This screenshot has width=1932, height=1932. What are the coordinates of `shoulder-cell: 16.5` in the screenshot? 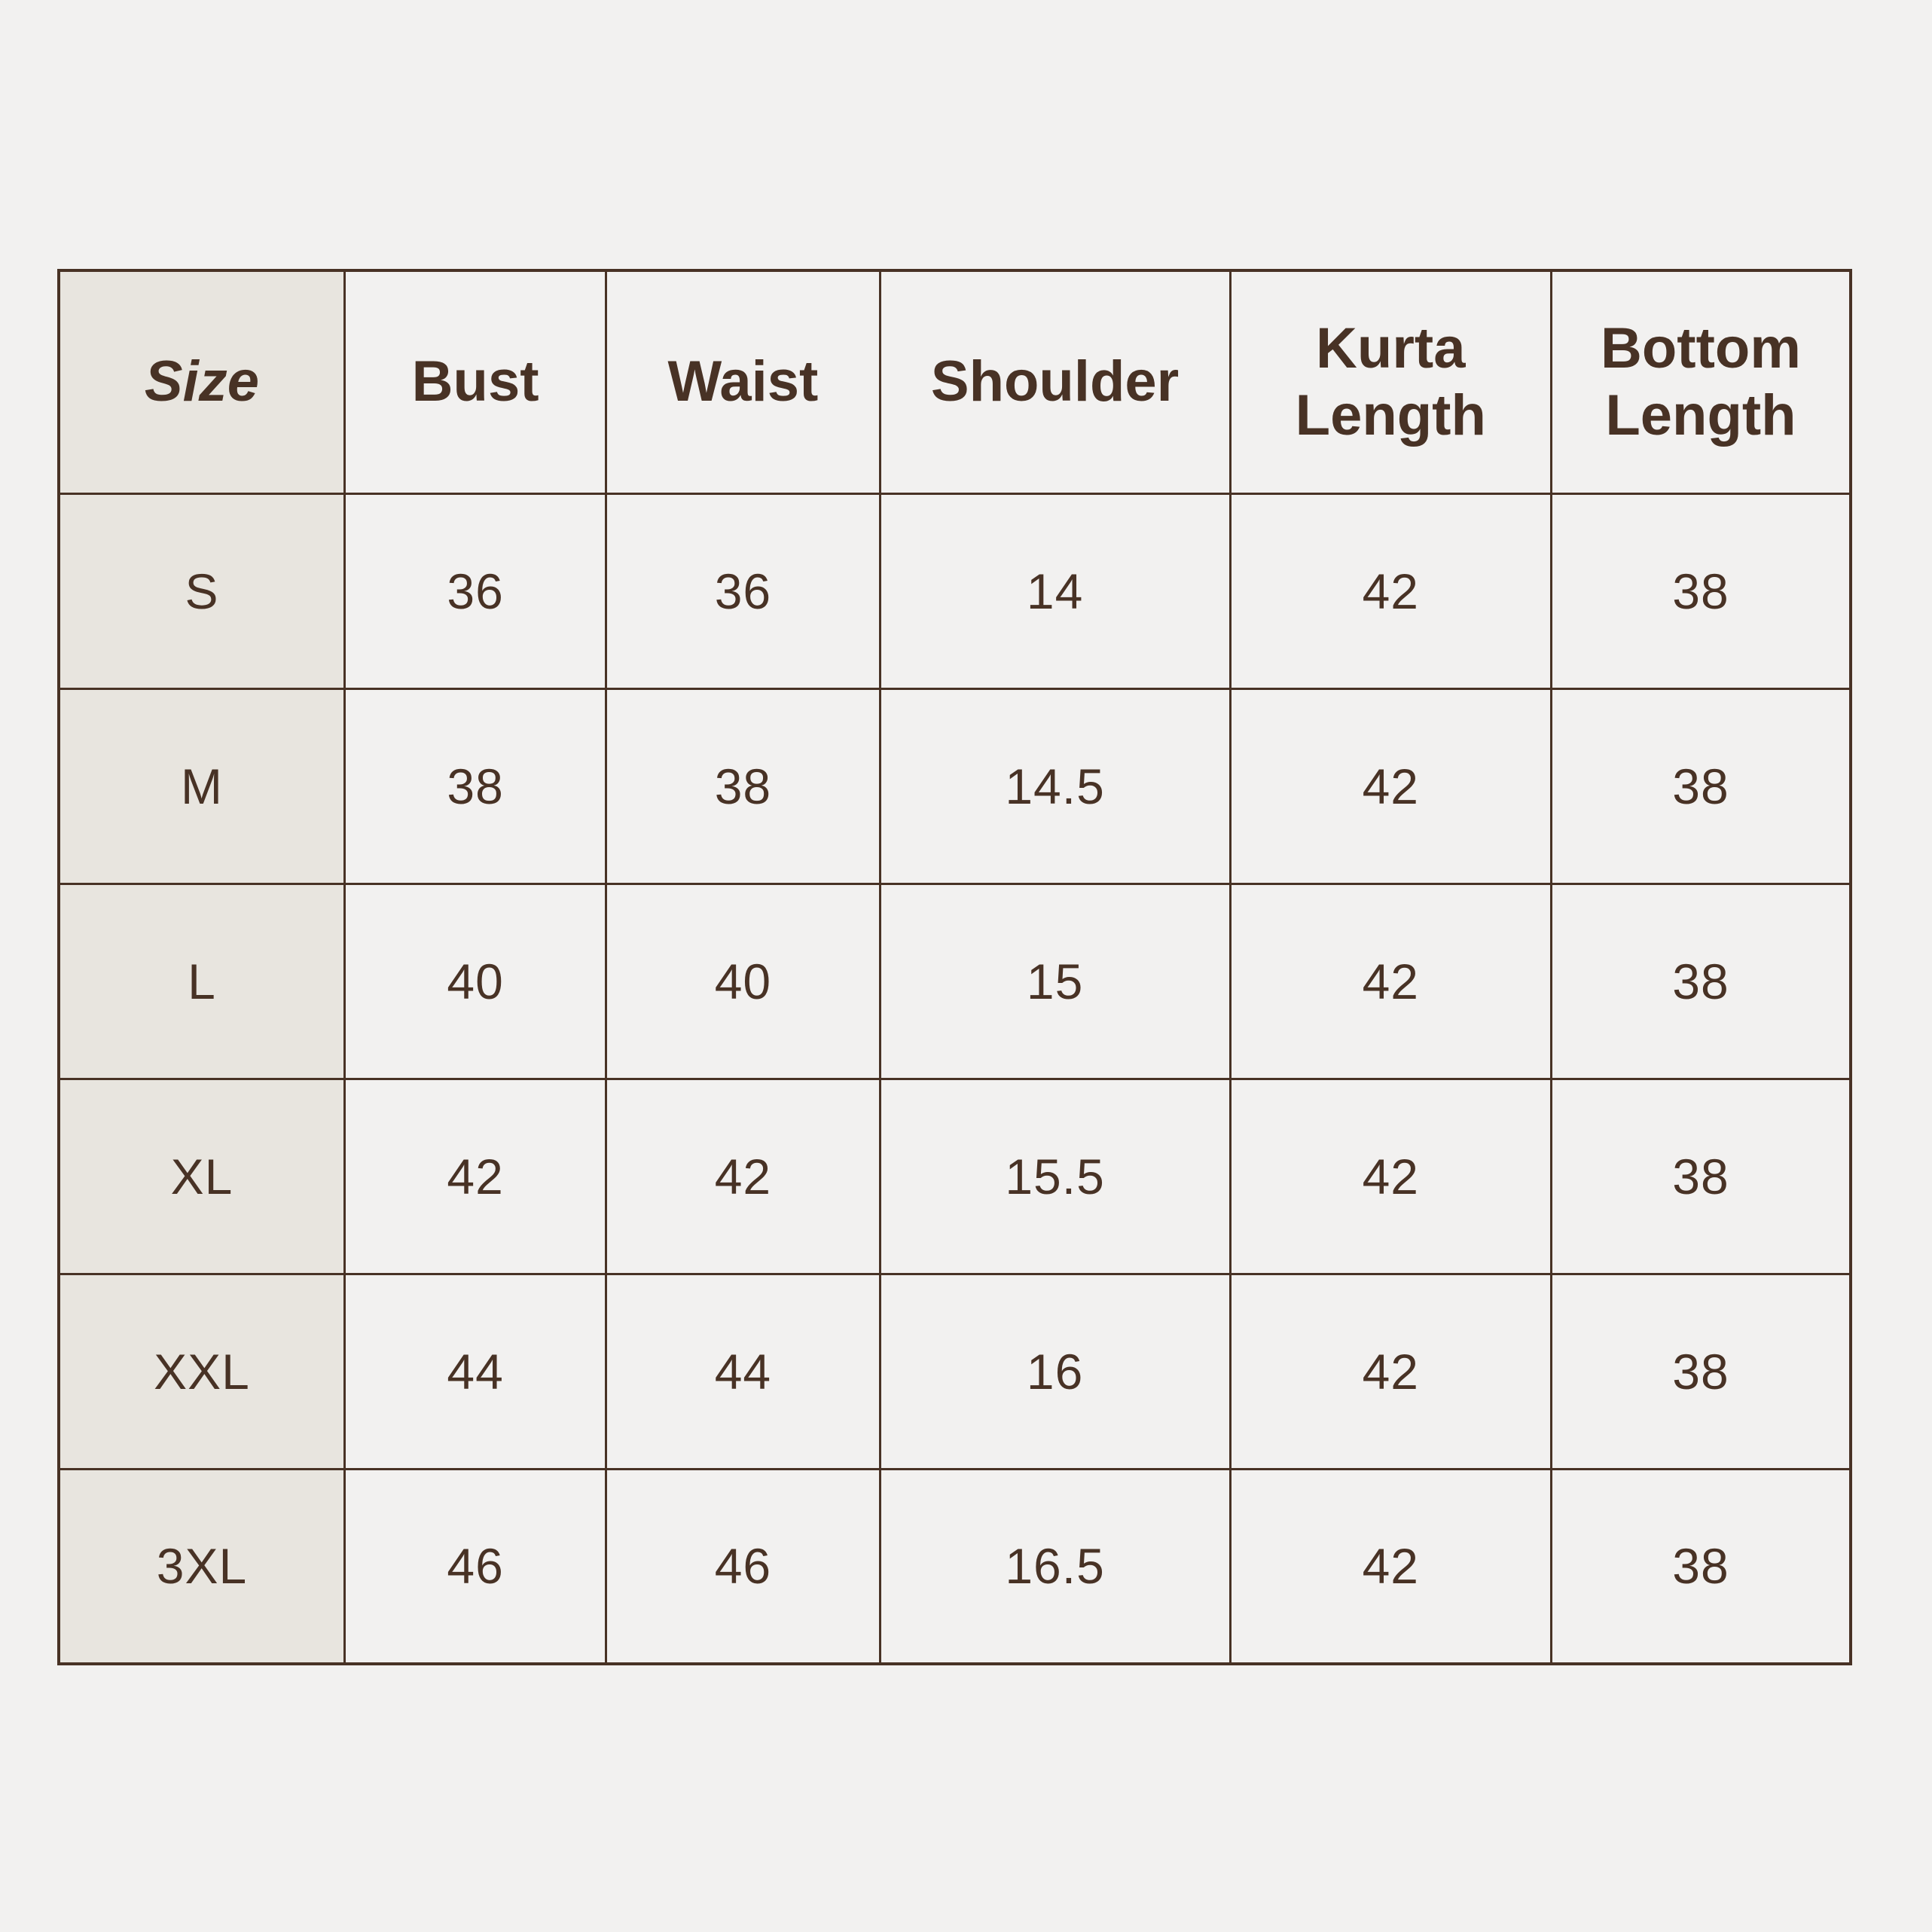 It's located at (1055, 1566).